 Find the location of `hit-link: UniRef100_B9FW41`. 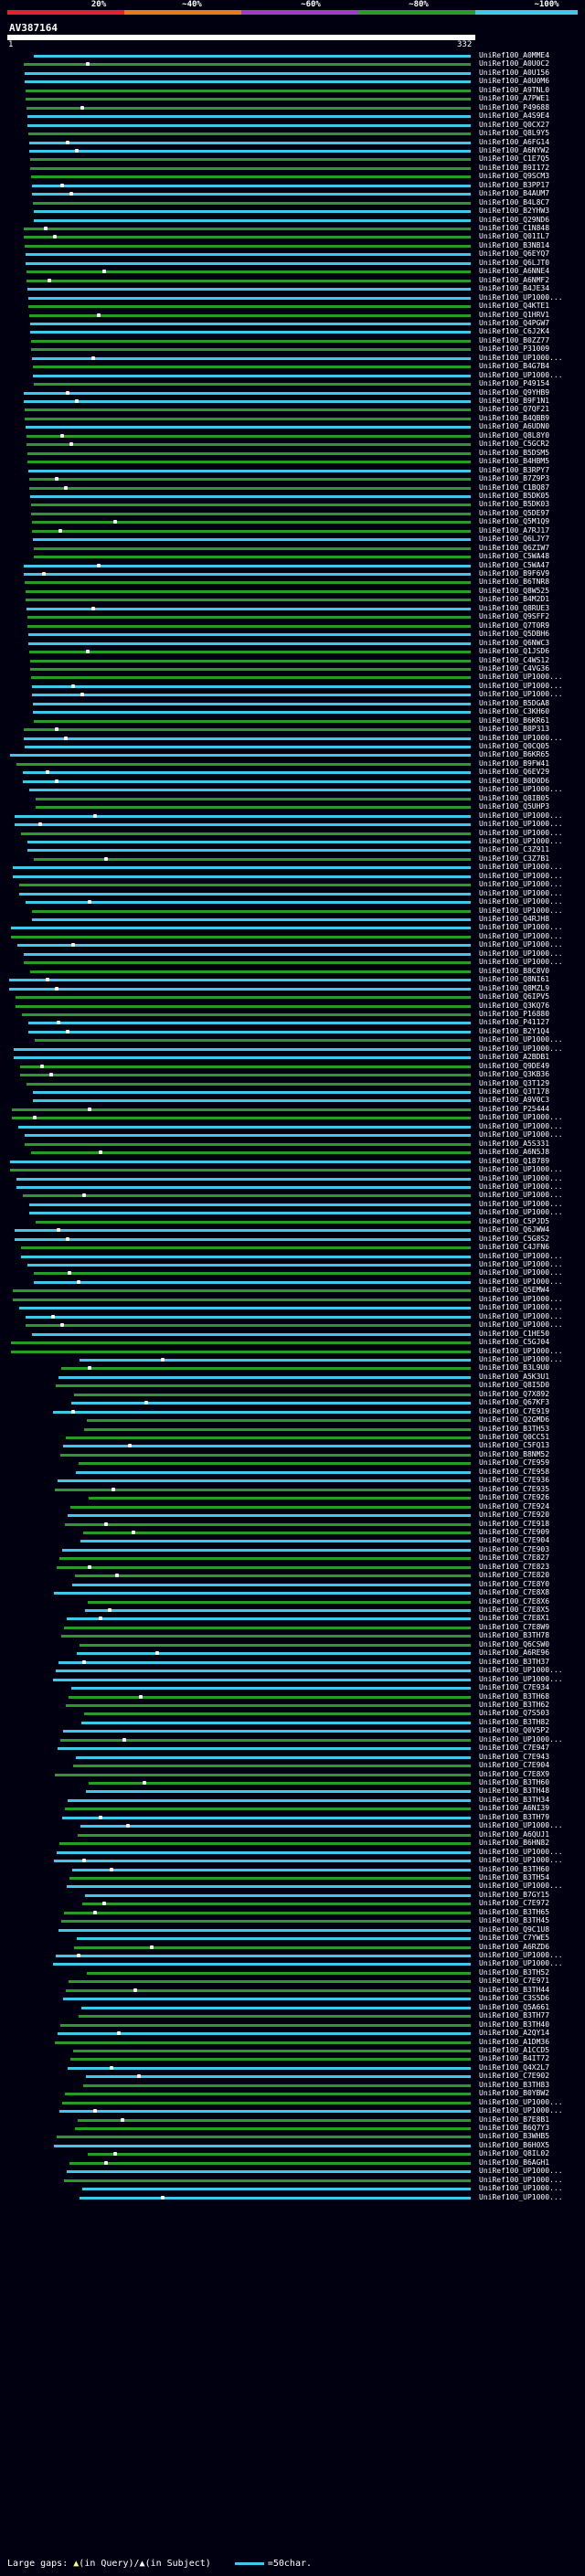

hit-link: UniRef100_B9FW41 is located at coordinates (514, 763).